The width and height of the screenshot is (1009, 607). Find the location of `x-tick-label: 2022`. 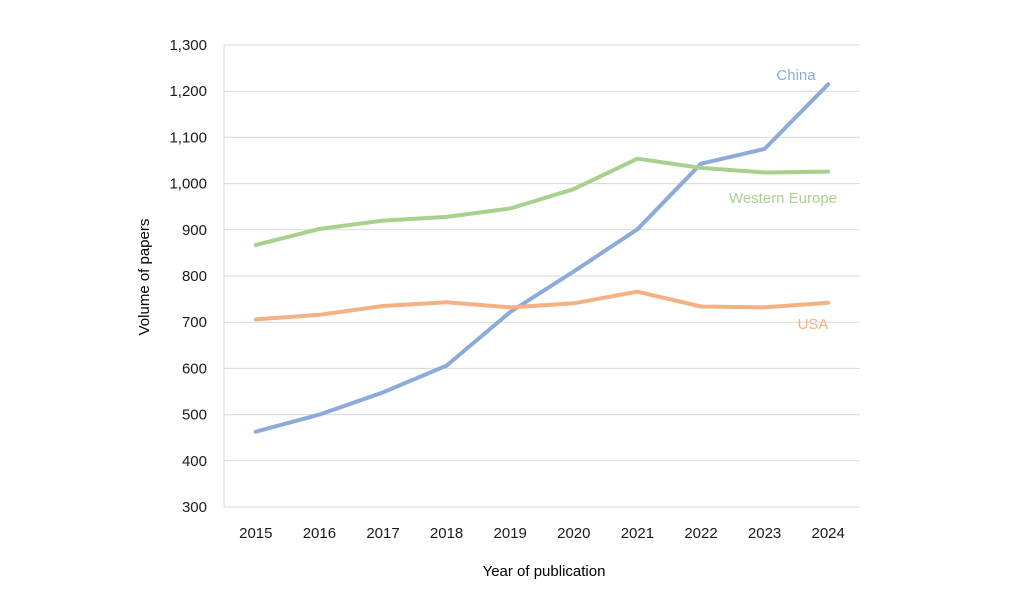

x-tick-label: 2022 is located at coordinates (700, 533).